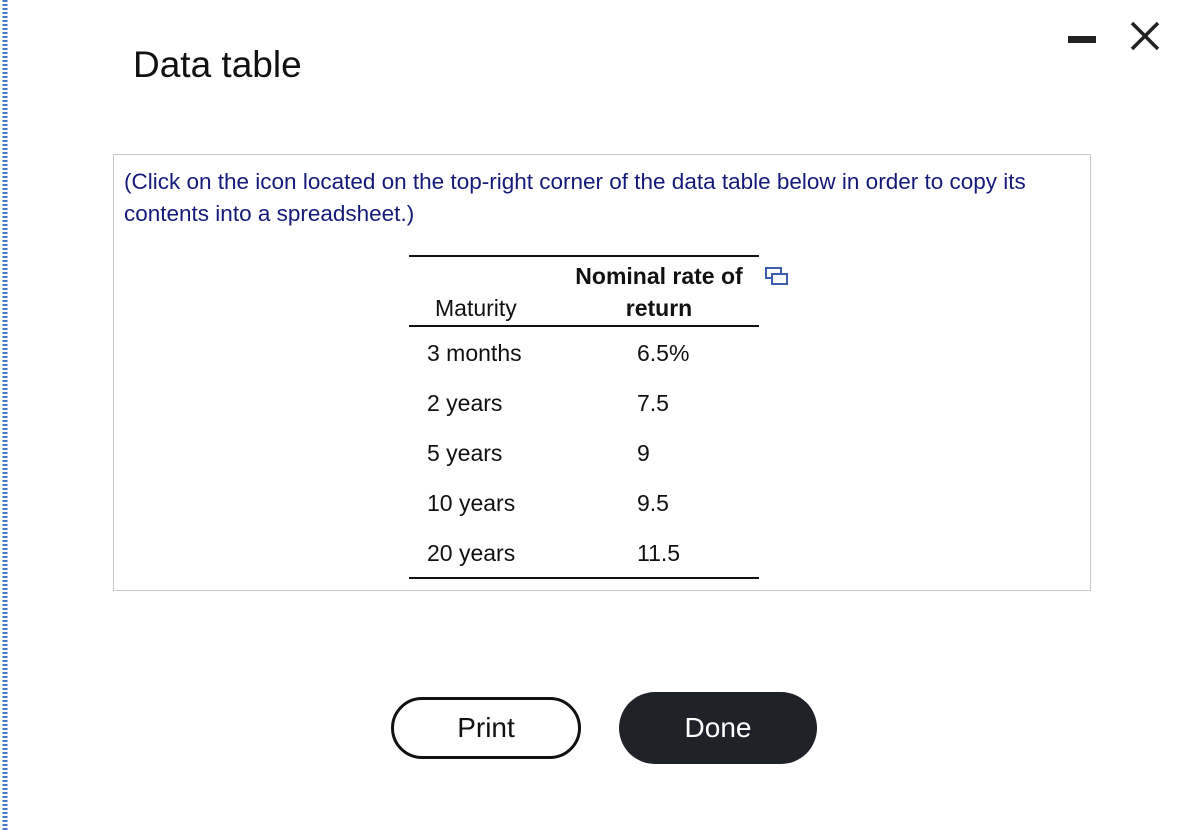 The width and height of the screenshot is (1188, 830). Describe the element at coordinates (659, 292) in the screenshot. I see `column-header: Nominal rate of return` at that location.